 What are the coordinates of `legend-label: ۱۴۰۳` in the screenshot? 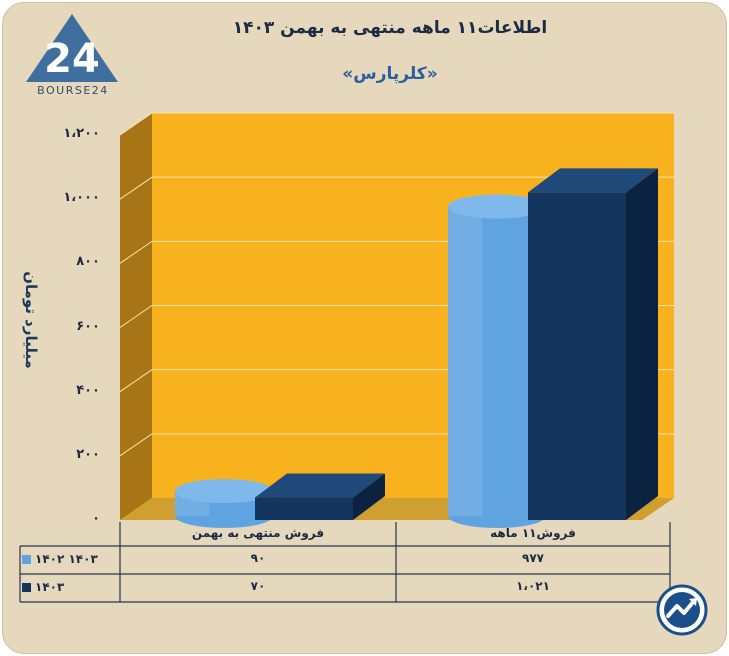 It's located at (50, 587).